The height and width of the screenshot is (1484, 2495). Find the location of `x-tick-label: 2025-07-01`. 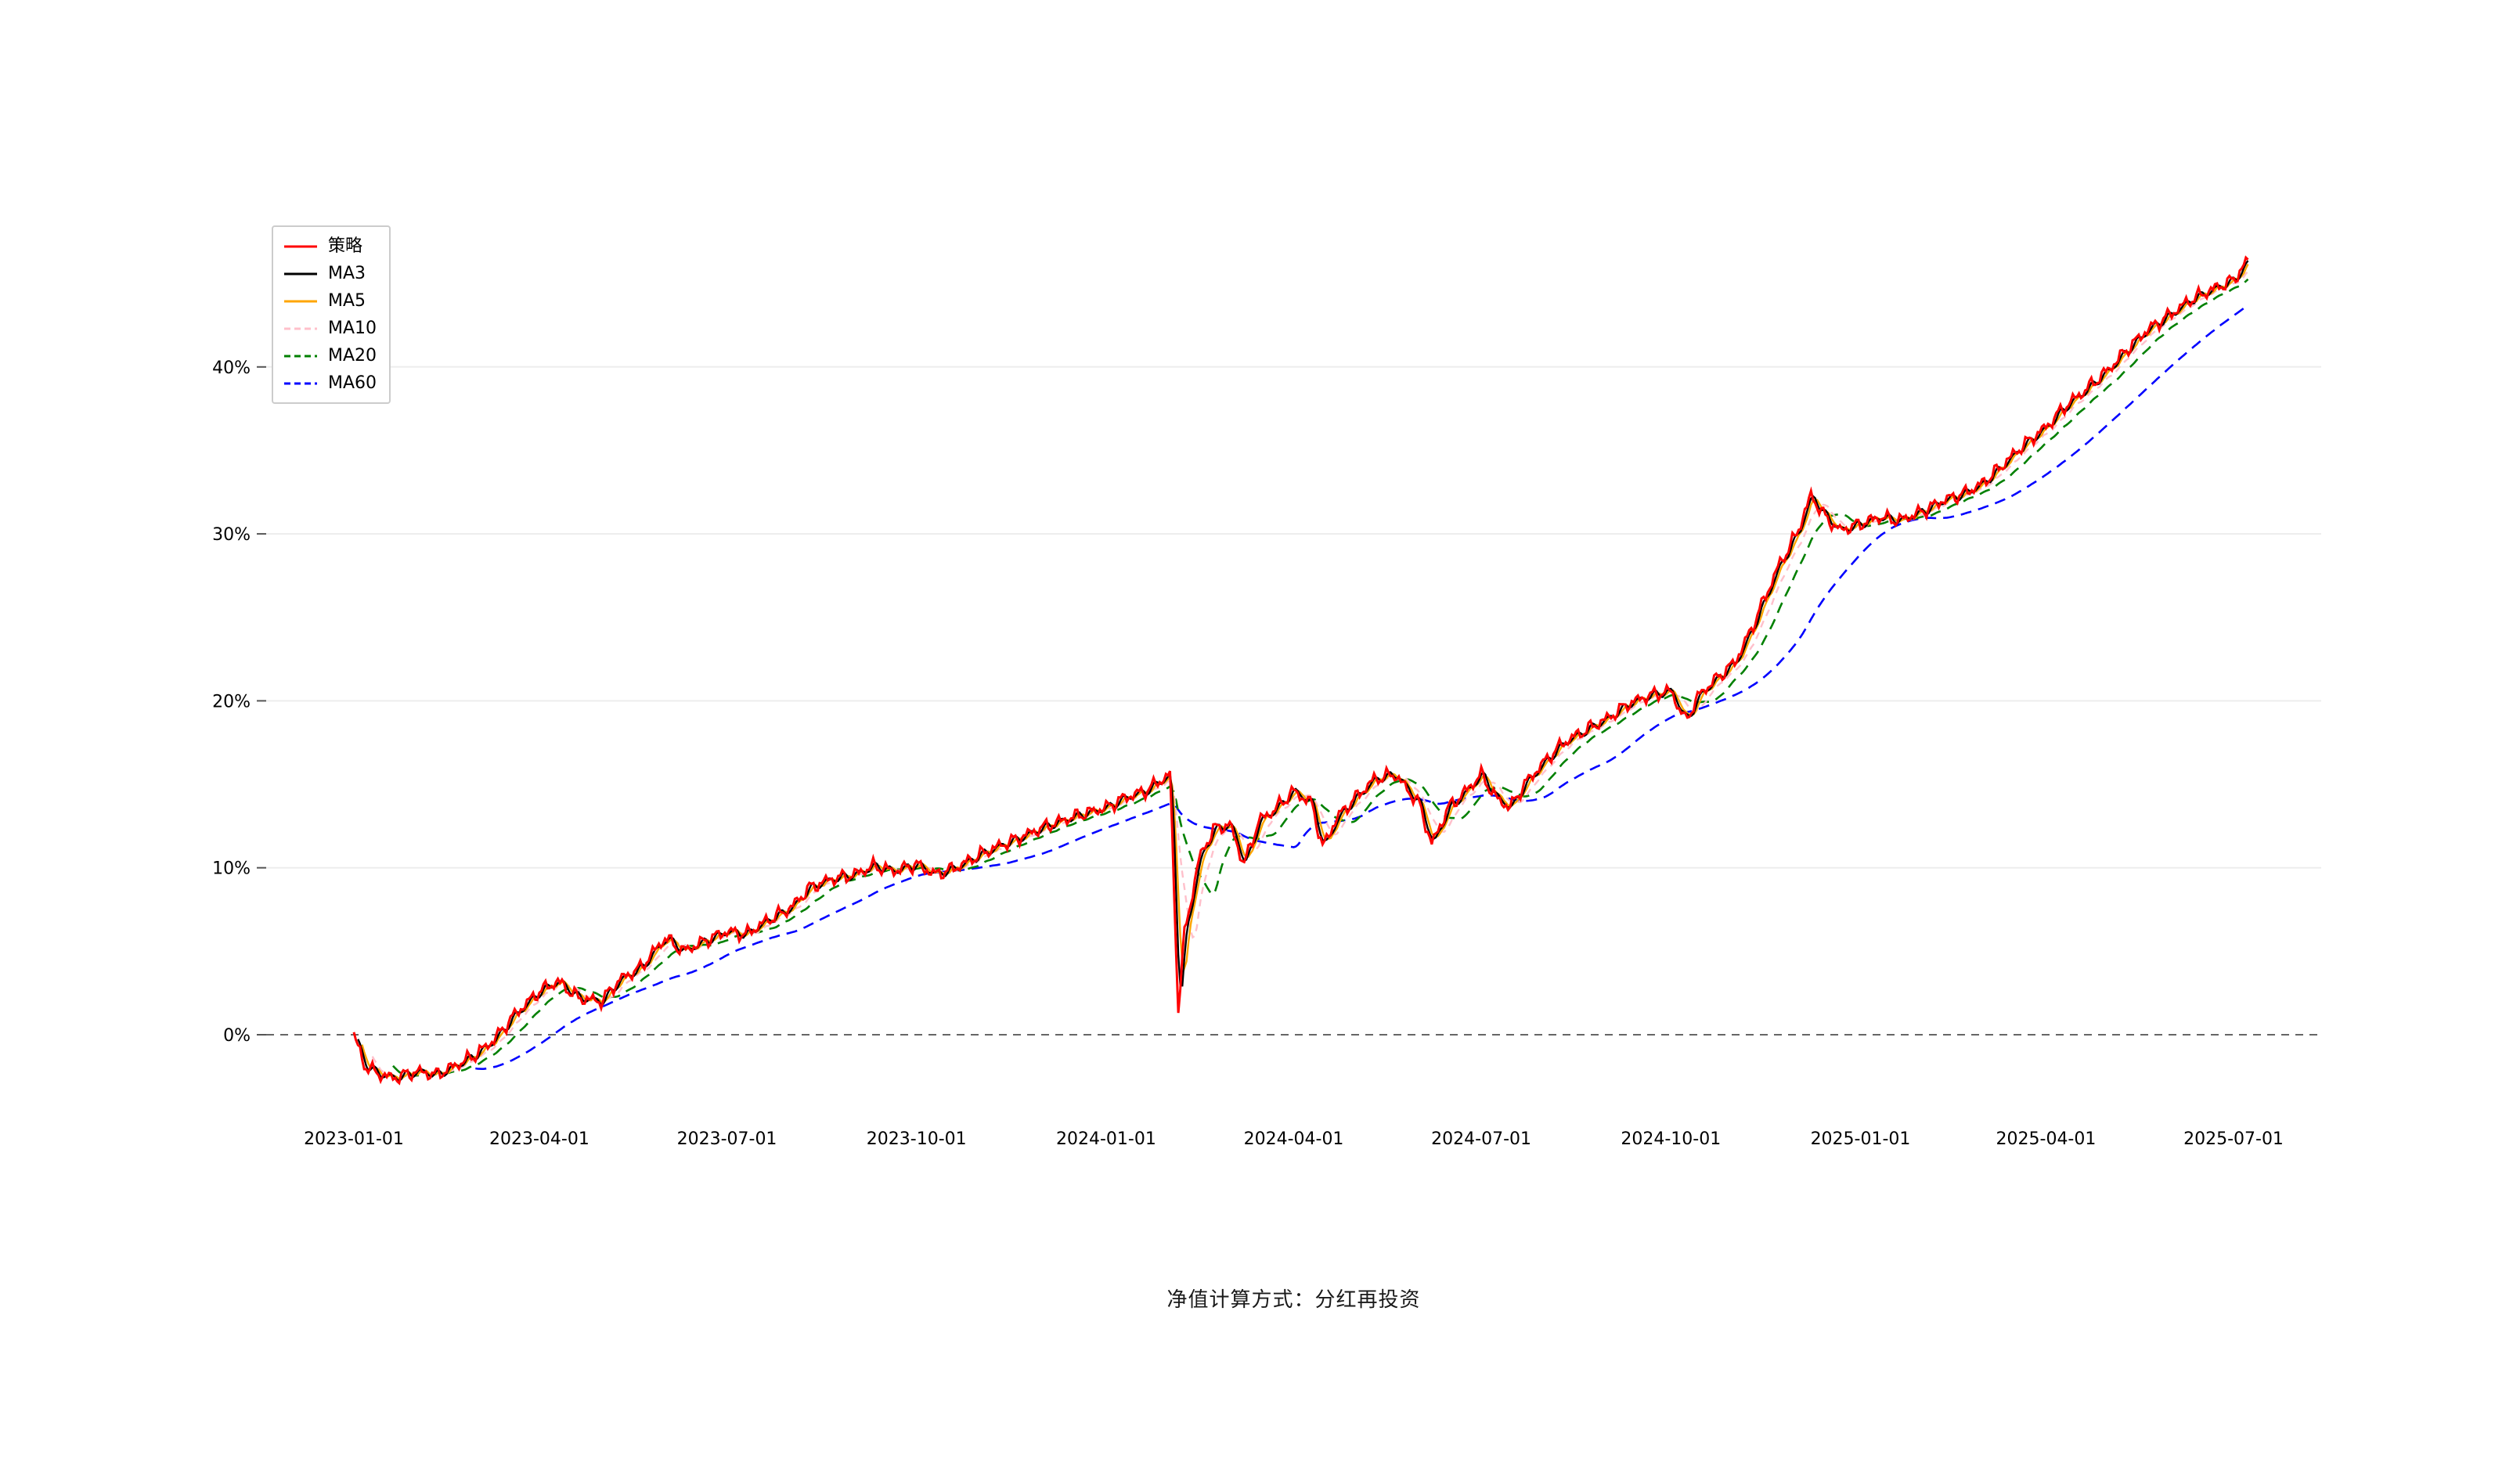

x-tick-label: 2025-07-01 is located at coordinates (2233, 1139).